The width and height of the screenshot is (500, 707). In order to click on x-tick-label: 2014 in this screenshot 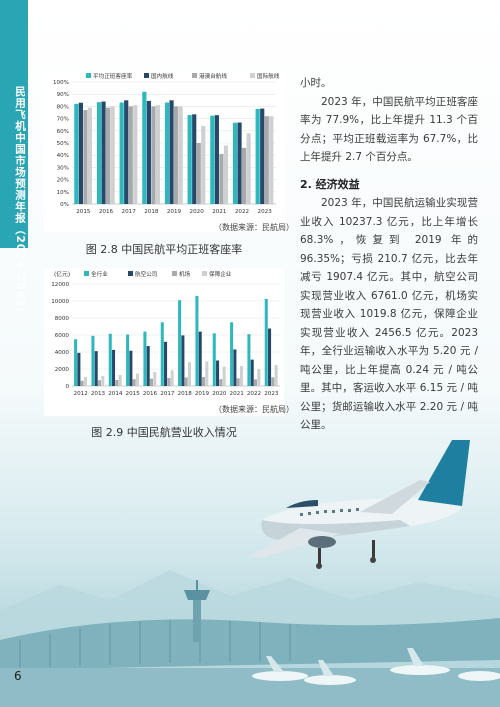, I will do `click(115, 394)`.